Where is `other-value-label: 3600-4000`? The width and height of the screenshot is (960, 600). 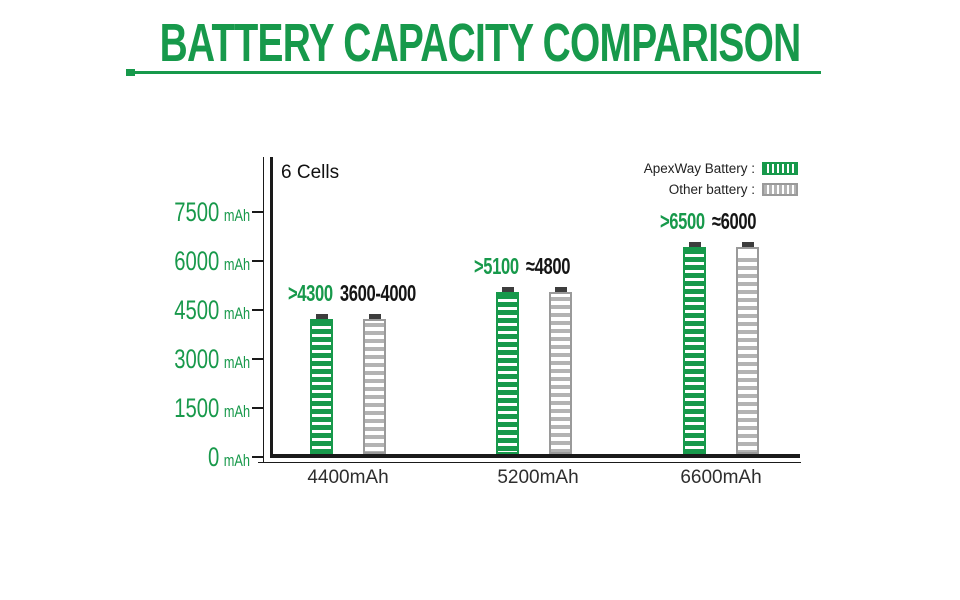
other-value-label: 3600-4000 is located at coordinates (377, 293).